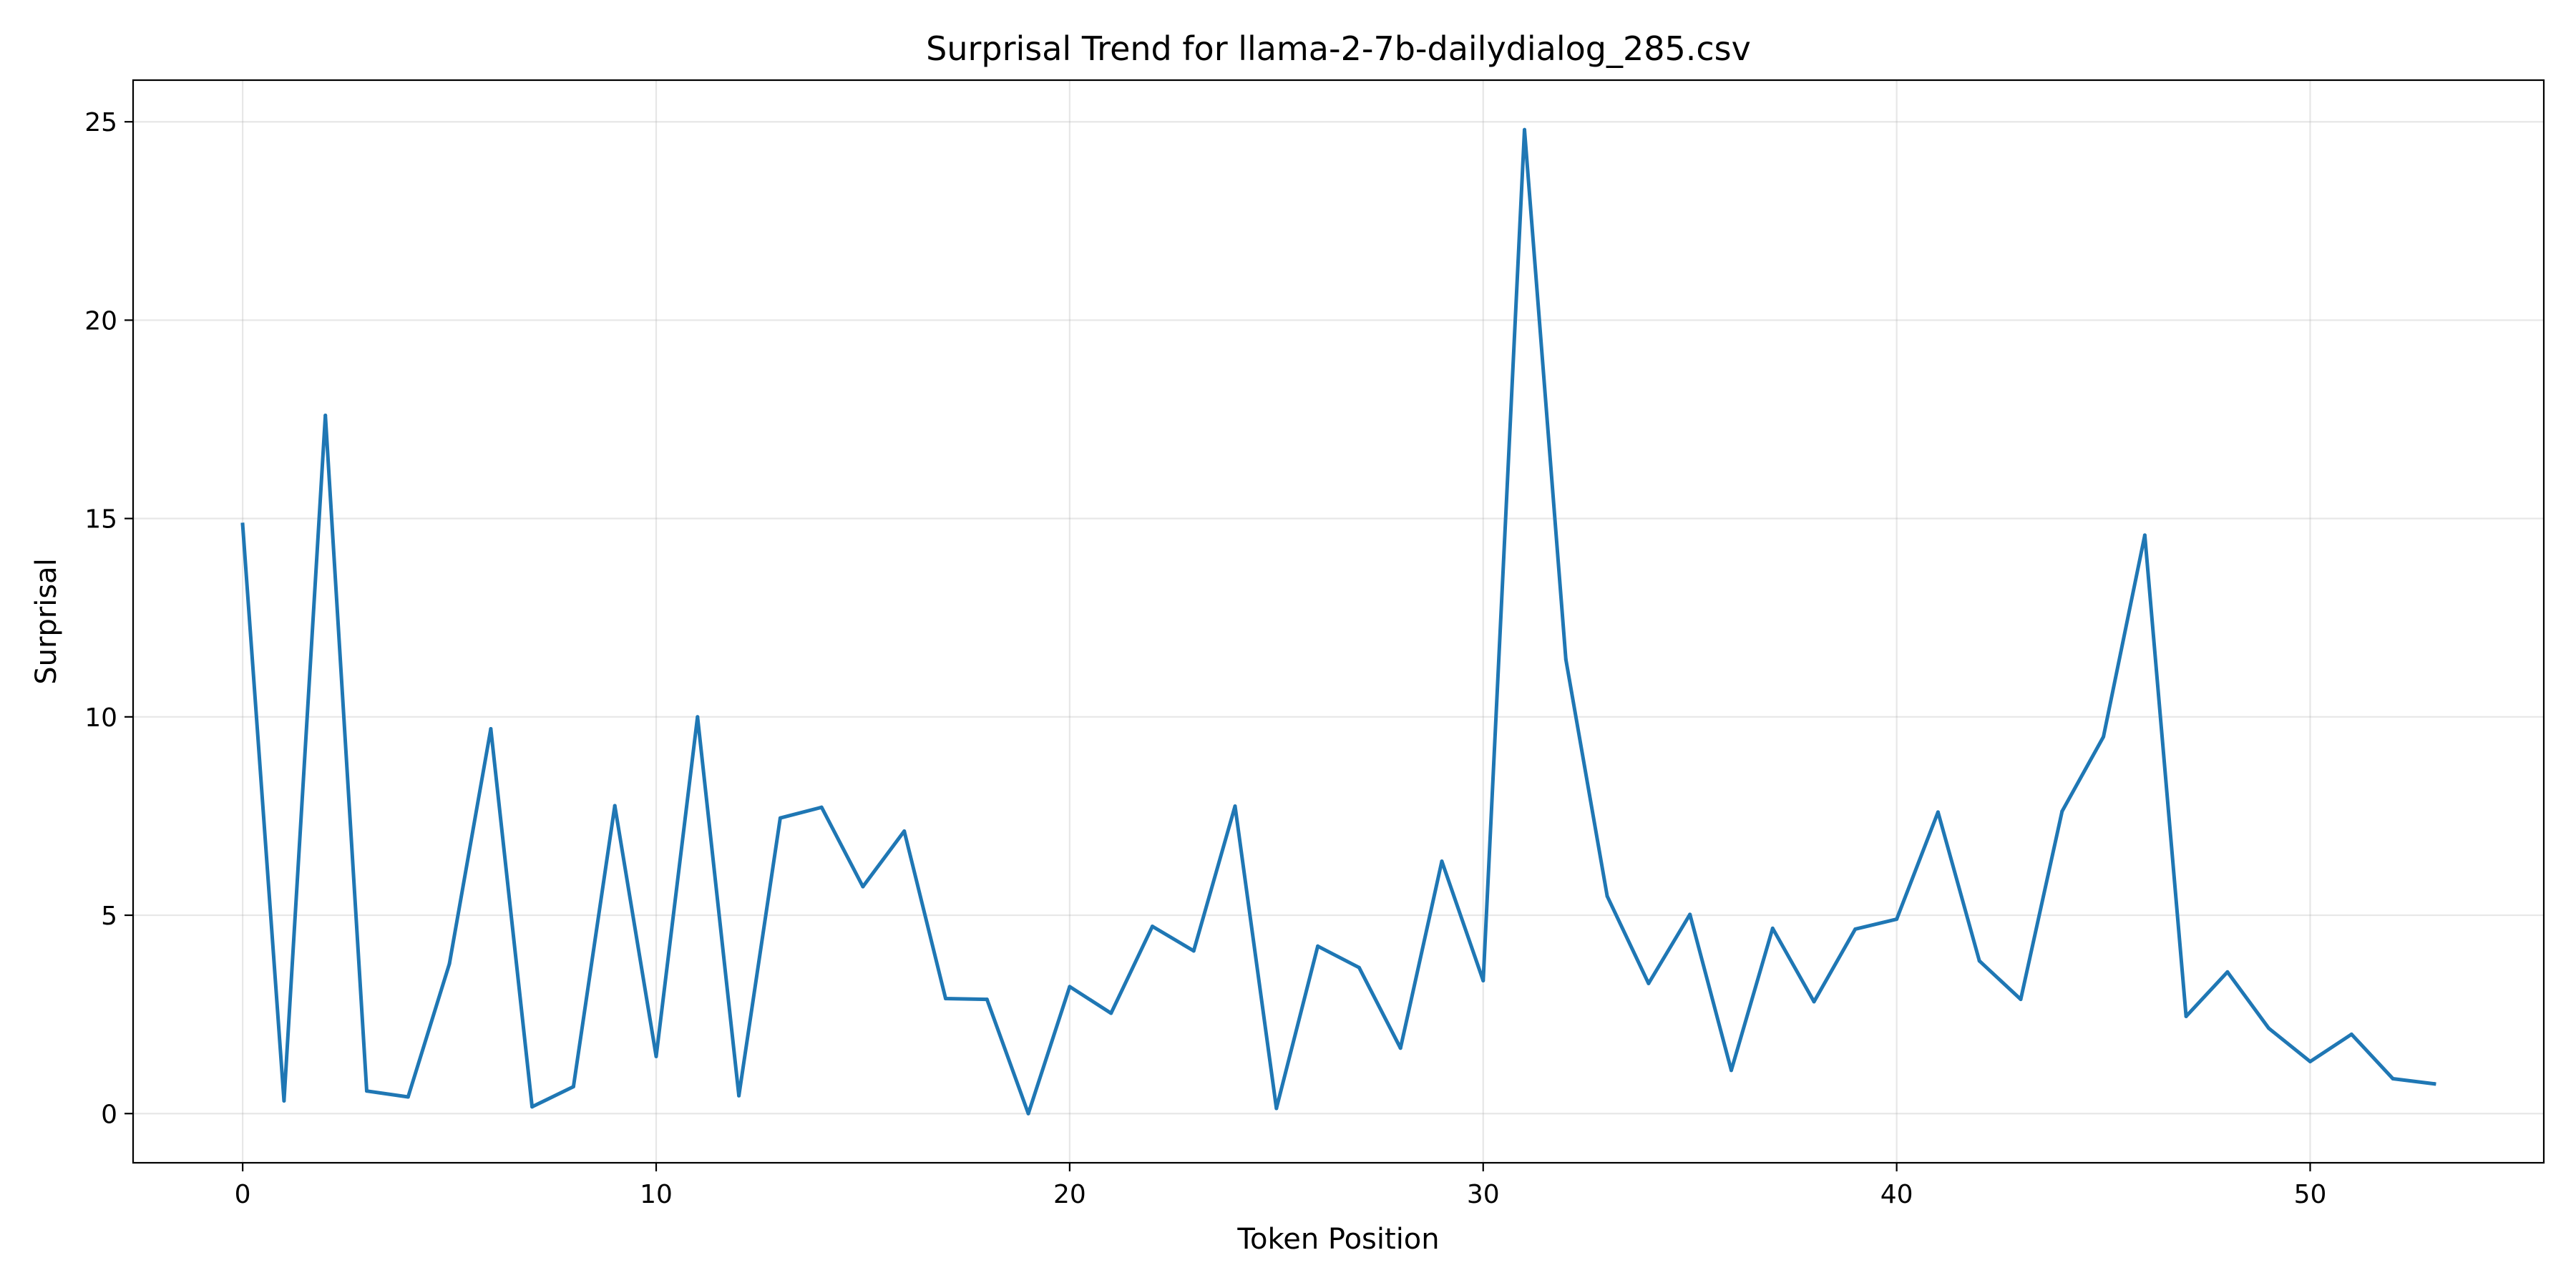 The image size is (2576, 1288). I want to click on x-tick-label: 20, so click(1069, 1194).